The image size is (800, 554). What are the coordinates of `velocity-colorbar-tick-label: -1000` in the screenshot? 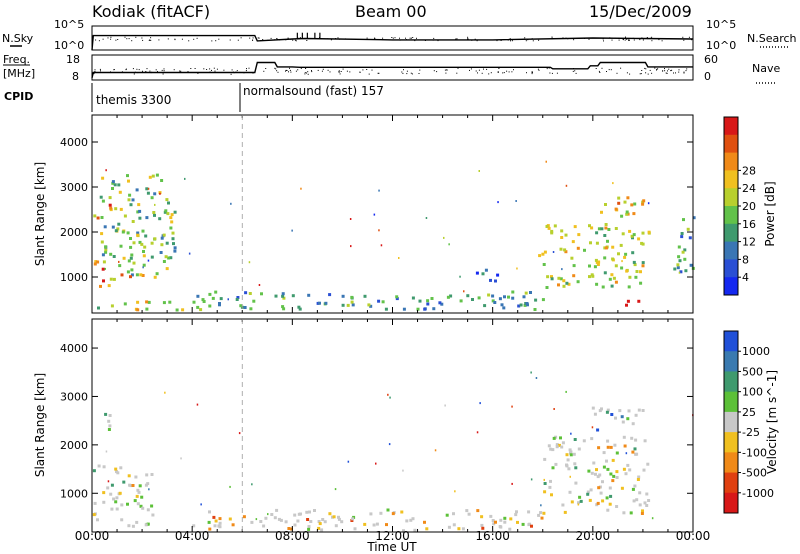 It's located at (758, 493).